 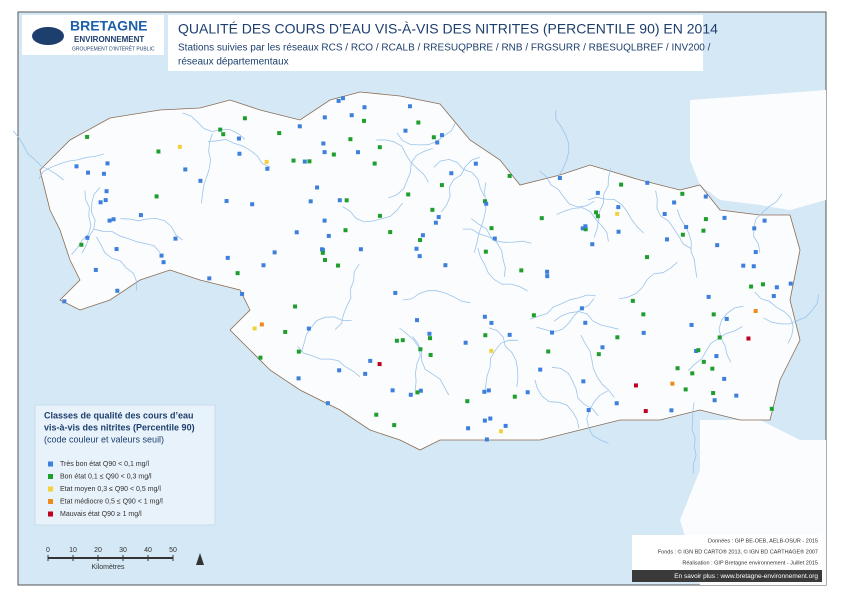 I want to click on scale-tick-label: 50, so click(x=173, y=550).